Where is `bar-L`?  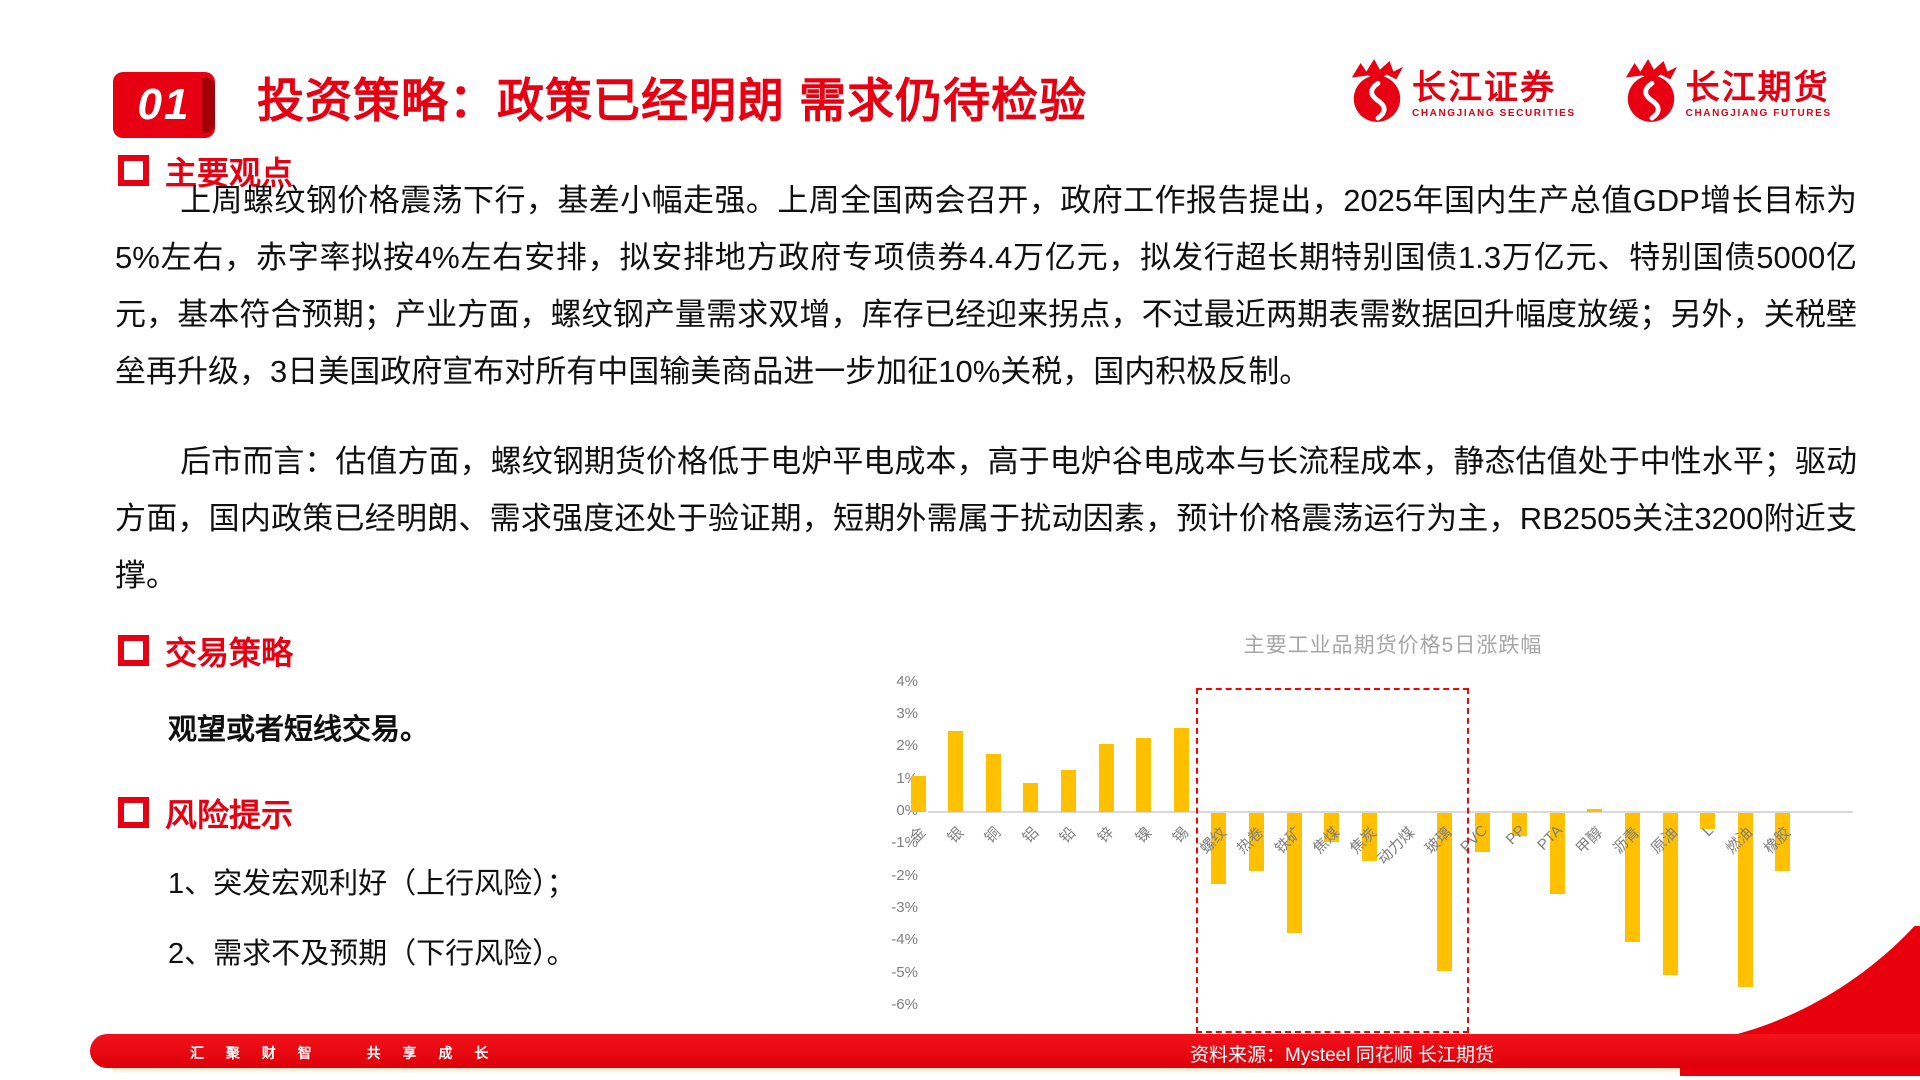 bar-L is located at coordinates (1708, 821).